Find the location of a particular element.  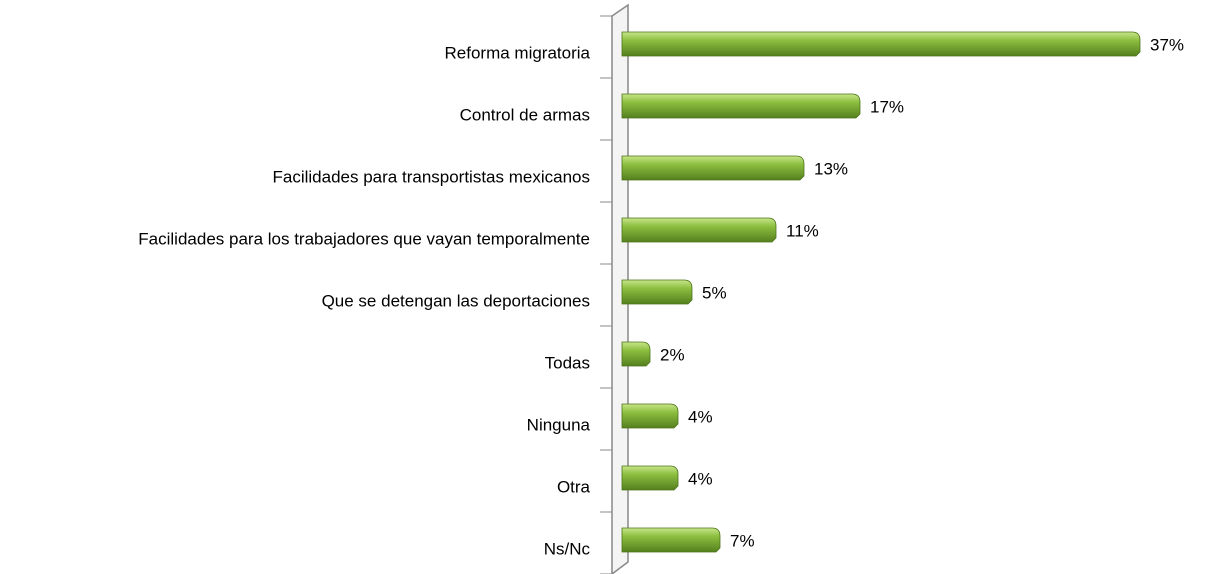

value-label: 13% is located at coordinates (831, 168).